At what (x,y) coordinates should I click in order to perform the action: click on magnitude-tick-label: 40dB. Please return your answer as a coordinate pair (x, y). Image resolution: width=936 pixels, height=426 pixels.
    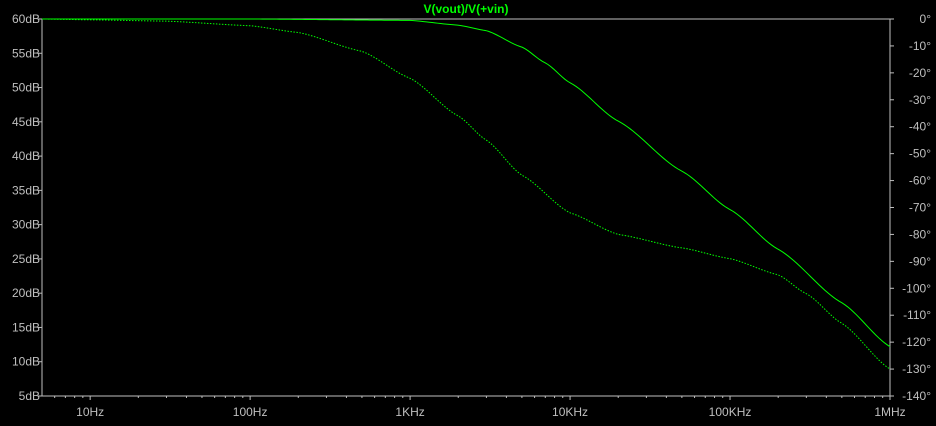
    Looking at the image, I should click on (26, 156).